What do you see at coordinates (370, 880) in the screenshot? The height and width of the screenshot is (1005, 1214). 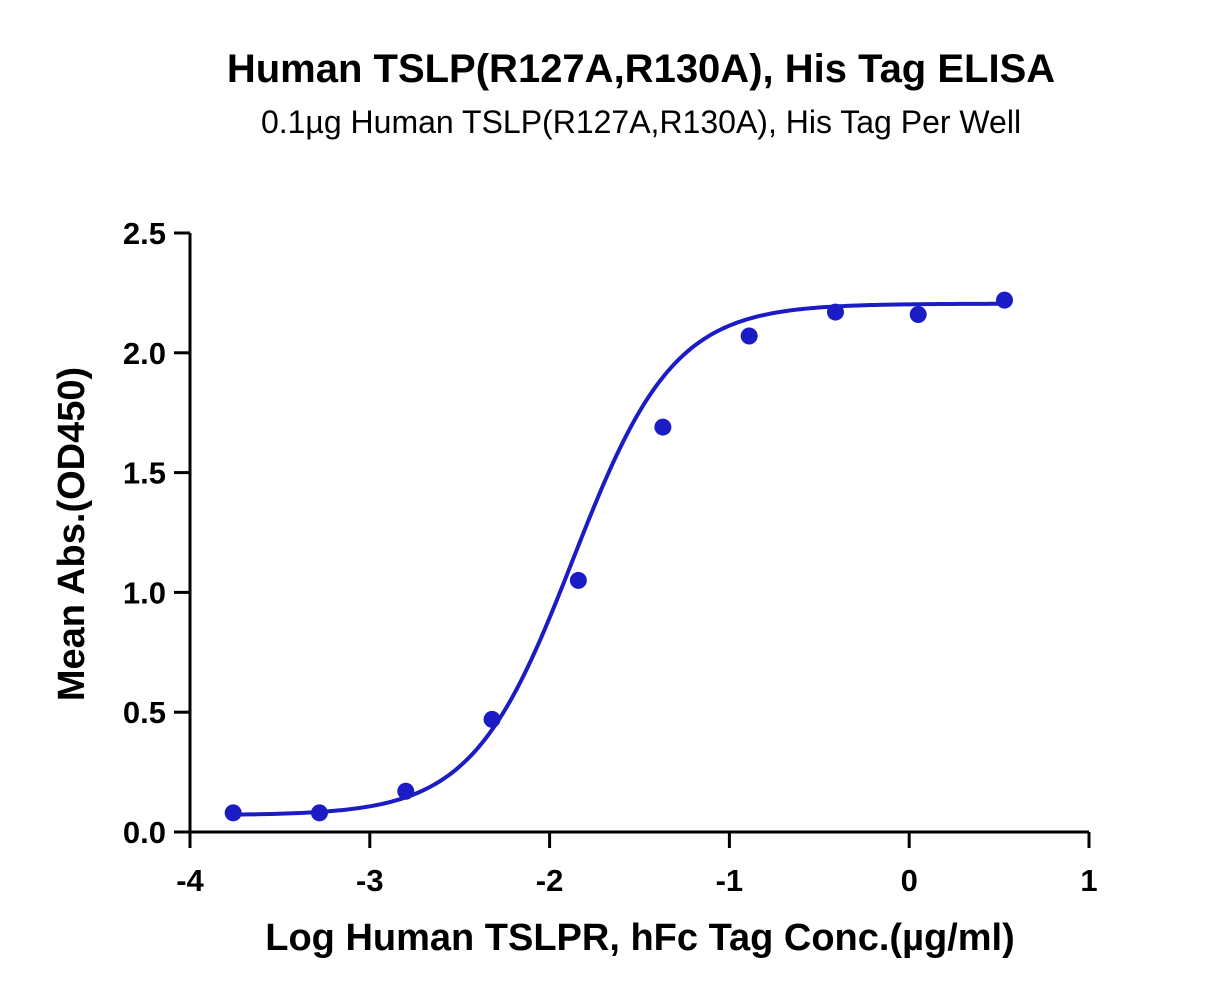 I see `x-tick-label: -3` at bounding box center [370, 880].